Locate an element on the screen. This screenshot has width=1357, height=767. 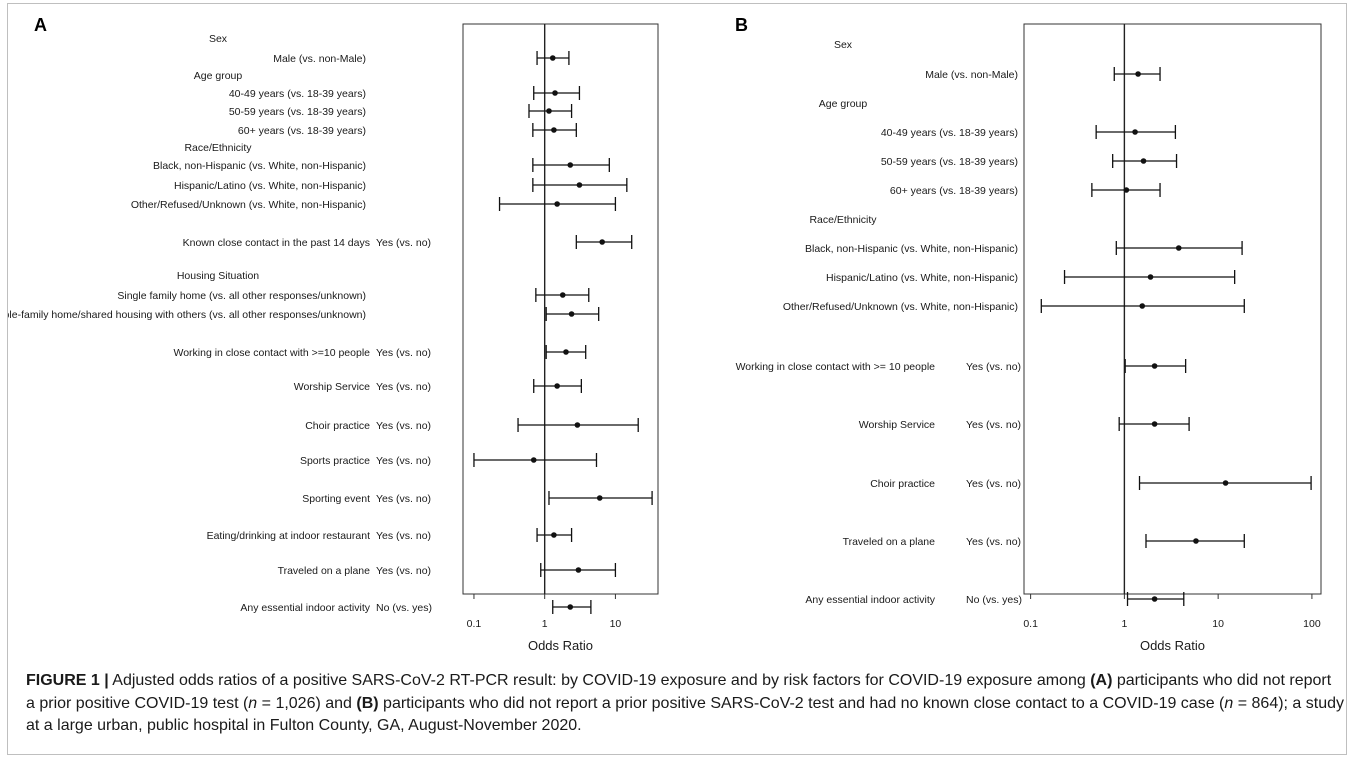
panel-b-letter: B is located at coordinates (741, 25).